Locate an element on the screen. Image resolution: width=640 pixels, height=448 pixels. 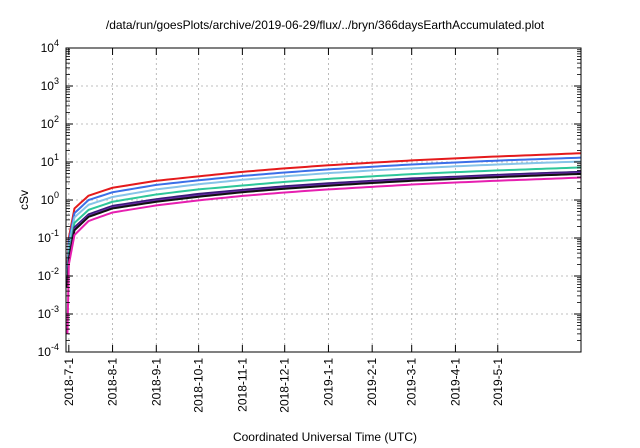
y-tick-exponent: 1 is located at coordinates (56, 157).